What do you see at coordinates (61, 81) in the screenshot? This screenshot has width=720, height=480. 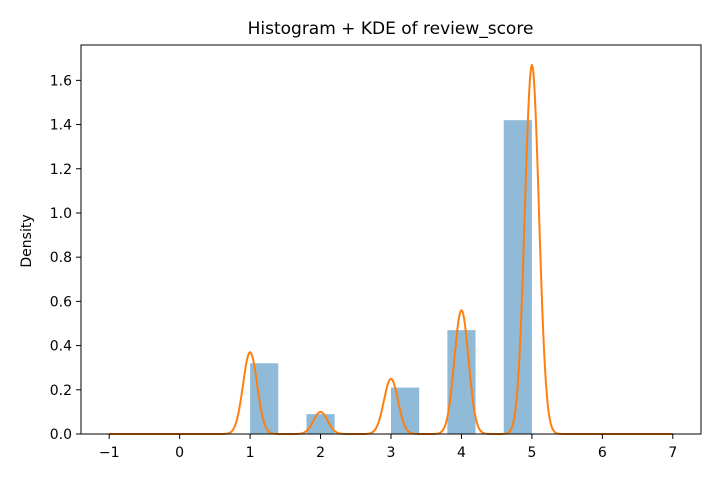 I see `y-tick-label: 1.6` at bounding box center [61, 81].